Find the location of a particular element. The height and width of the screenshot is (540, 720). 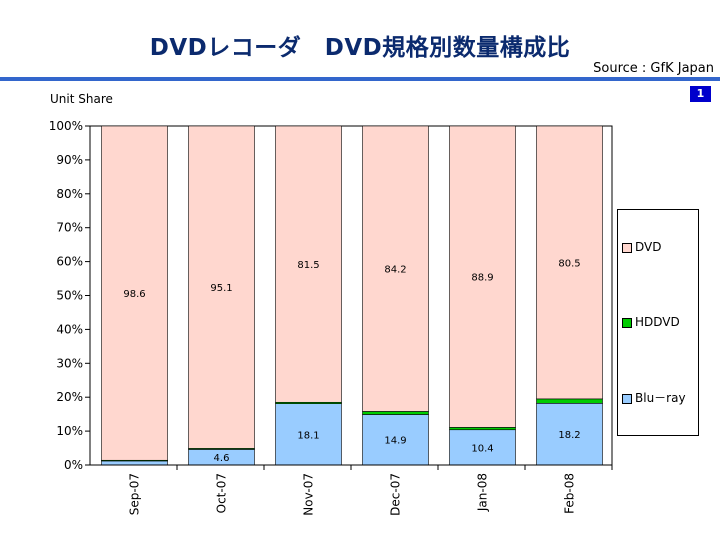

data-label: 80.5 is located at coordinates (569, 263).